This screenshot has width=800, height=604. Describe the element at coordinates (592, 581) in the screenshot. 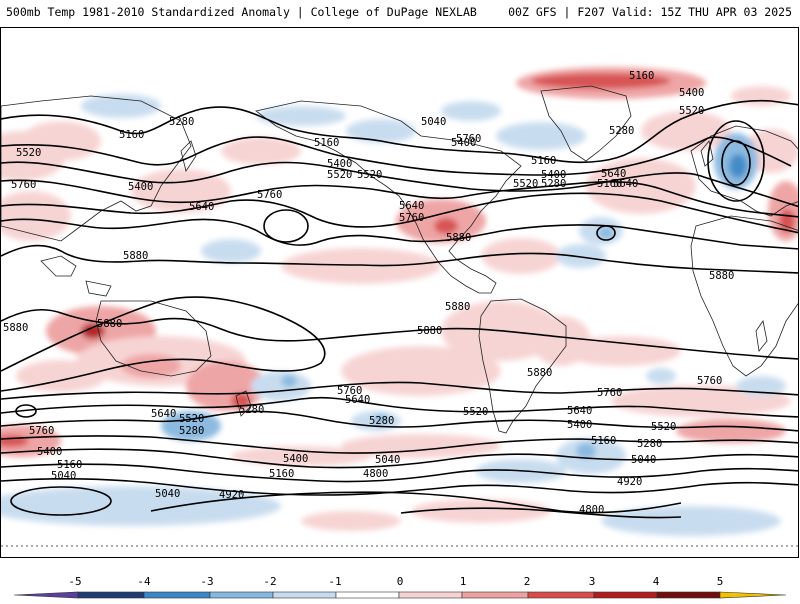

I see `colorbar-tick: 3` at that location.